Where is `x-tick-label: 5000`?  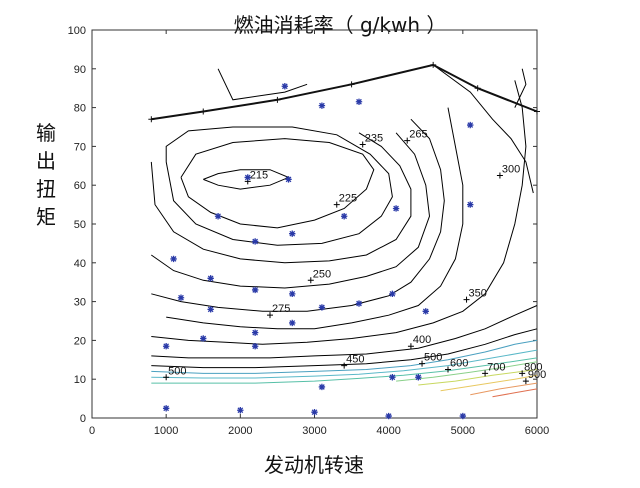
x-tick-label: 5000 is located at coordinates (463, 431).